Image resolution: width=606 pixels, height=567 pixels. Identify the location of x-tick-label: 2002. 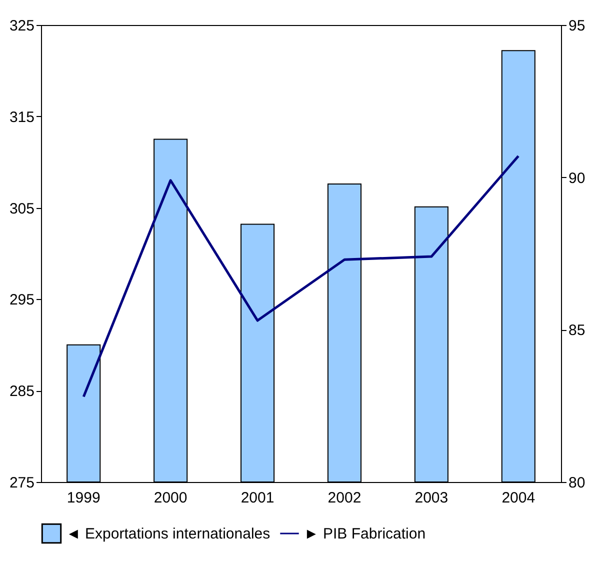
(345, 498).